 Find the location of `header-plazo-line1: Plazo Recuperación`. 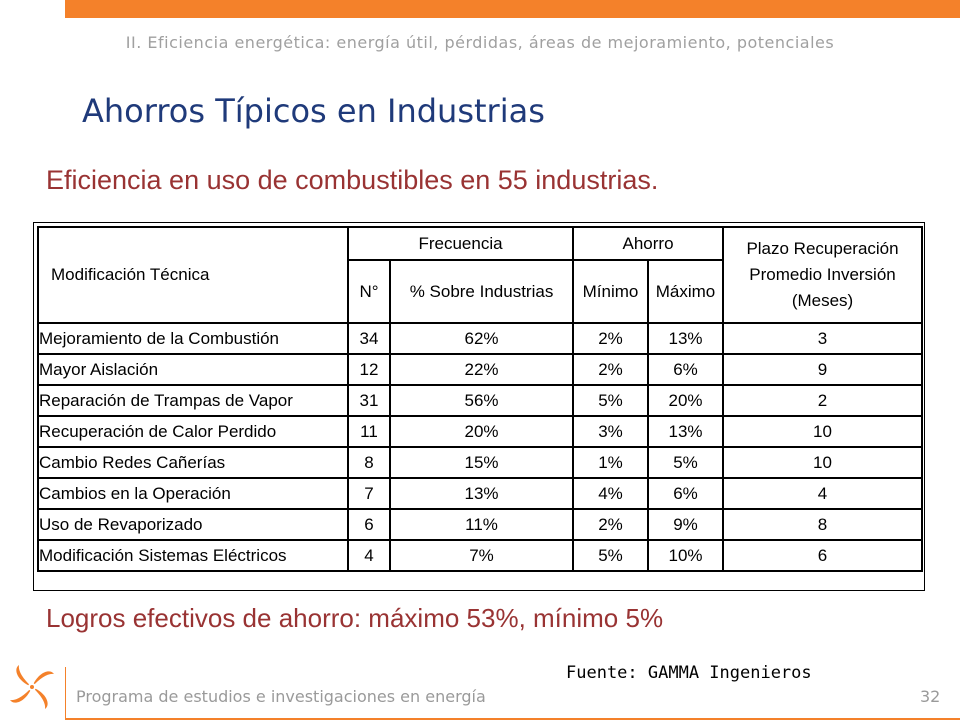

header-plazo-line1: Plazo Recuperación is located at coordinates (822, 248).